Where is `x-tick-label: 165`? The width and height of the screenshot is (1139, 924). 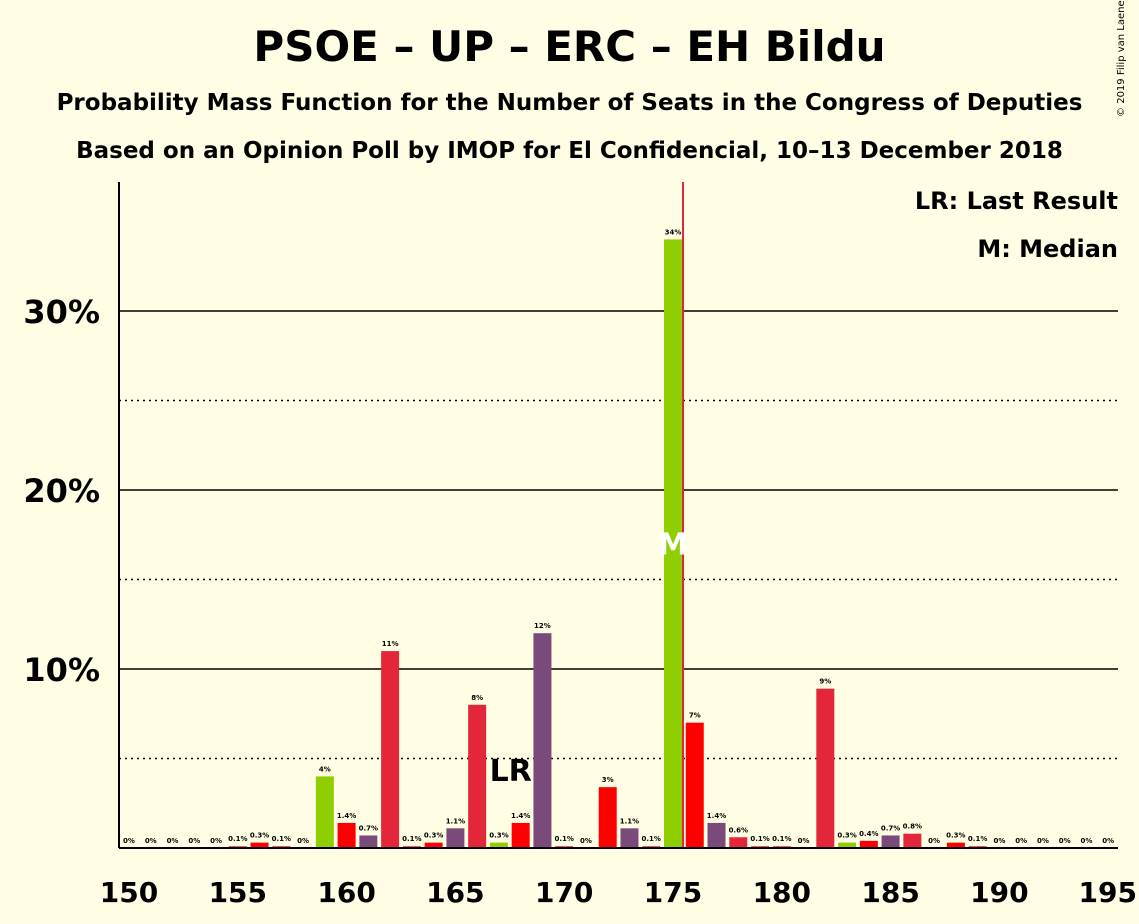 x-tick-label: 165 is located at coordinates (455, 892).